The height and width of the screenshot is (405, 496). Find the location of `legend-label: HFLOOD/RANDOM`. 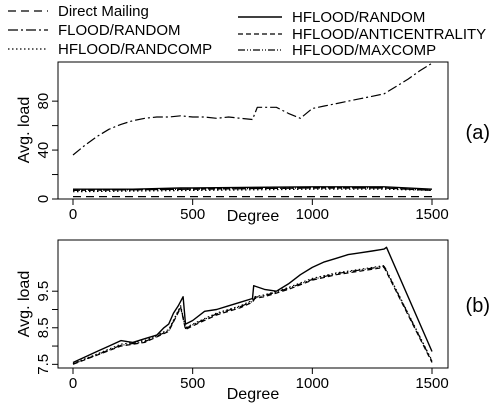

legend-label: HFLOOD/RANDOM is located at coordinates (358, 17).